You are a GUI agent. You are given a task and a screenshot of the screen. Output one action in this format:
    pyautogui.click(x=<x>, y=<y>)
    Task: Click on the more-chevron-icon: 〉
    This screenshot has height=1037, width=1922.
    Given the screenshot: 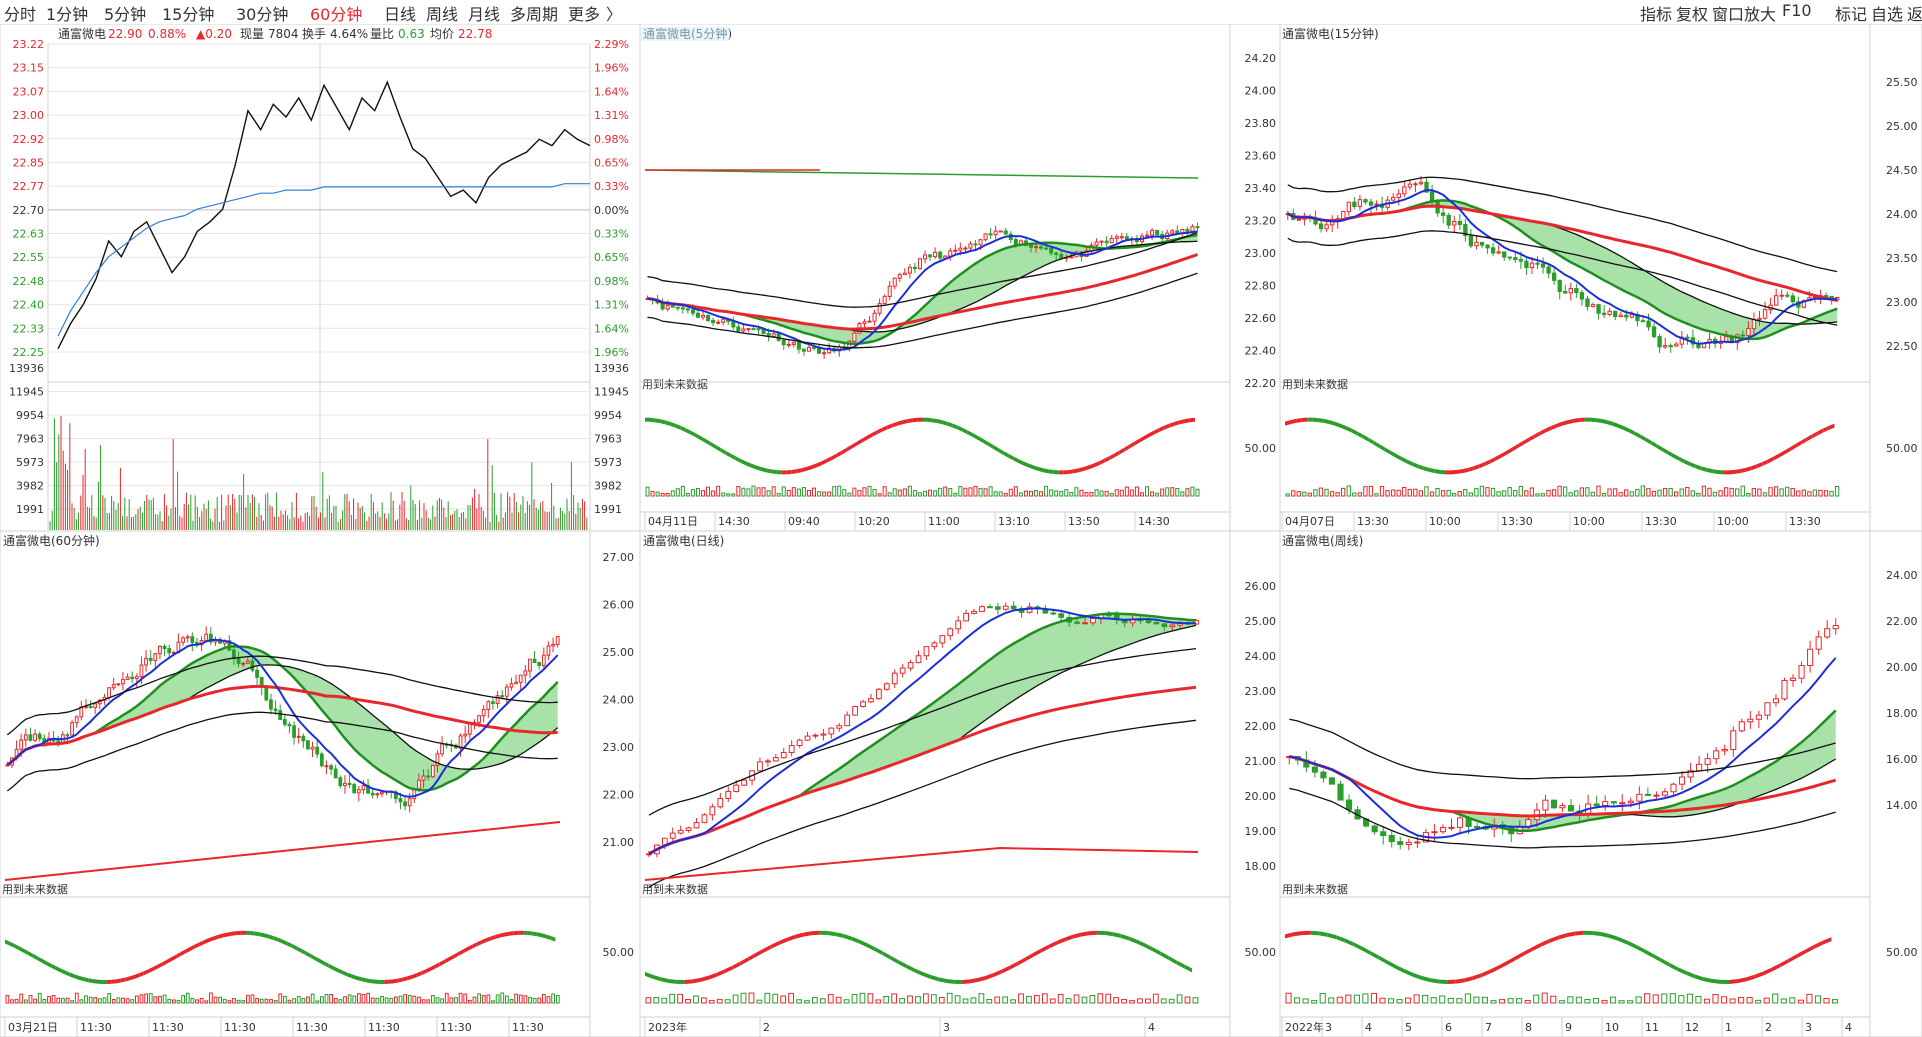 What is the action you would take?
    pyautogui.click(x=614, y=14)
    